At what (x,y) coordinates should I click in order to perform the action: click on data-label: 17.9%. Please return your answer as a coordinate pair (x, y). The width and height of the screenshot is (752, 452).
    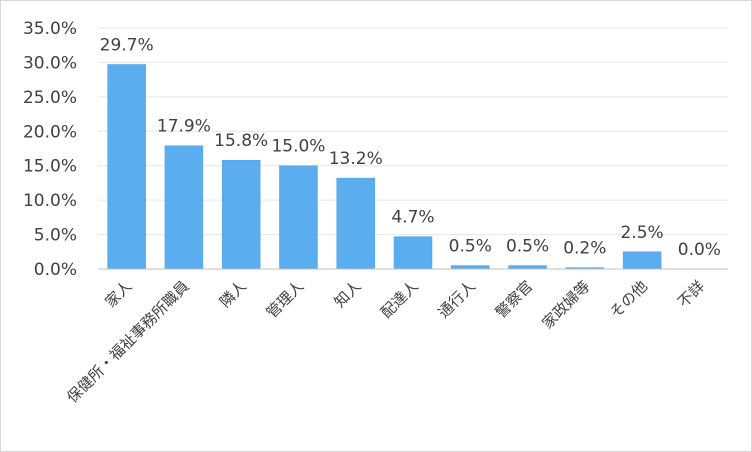
    Looking at the image, I should click on (184, 127).